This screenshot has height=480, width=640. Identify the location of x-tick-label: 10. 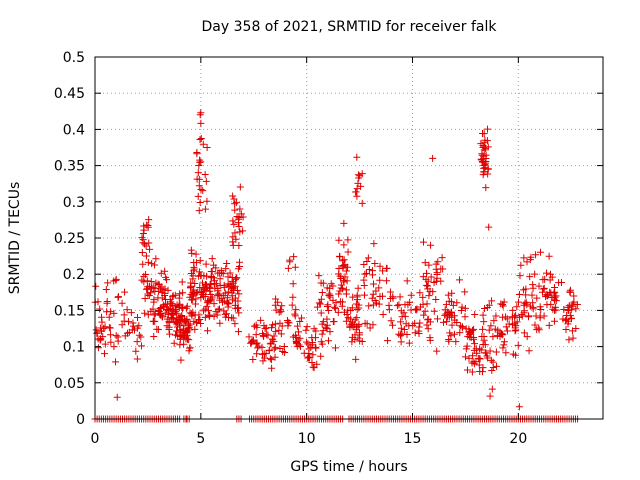
(307, 439).